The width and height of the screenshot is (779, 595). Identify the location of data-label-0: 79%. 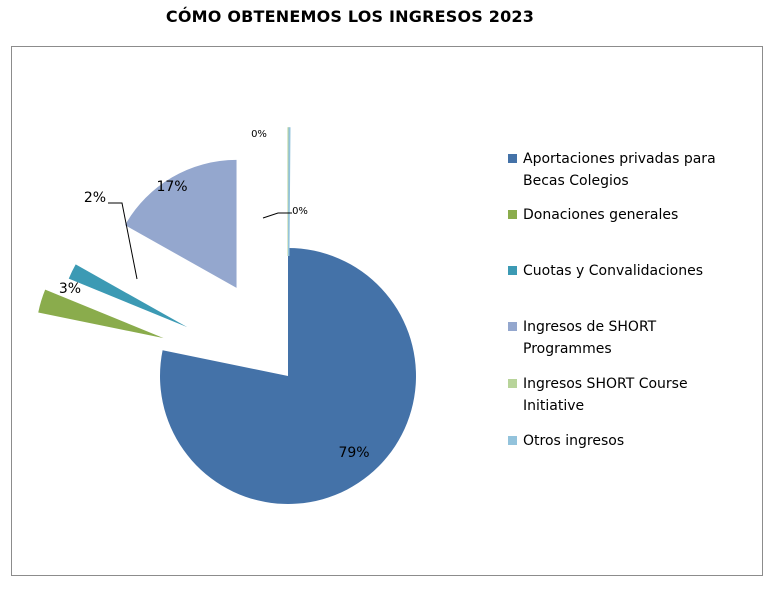
(353, 453).